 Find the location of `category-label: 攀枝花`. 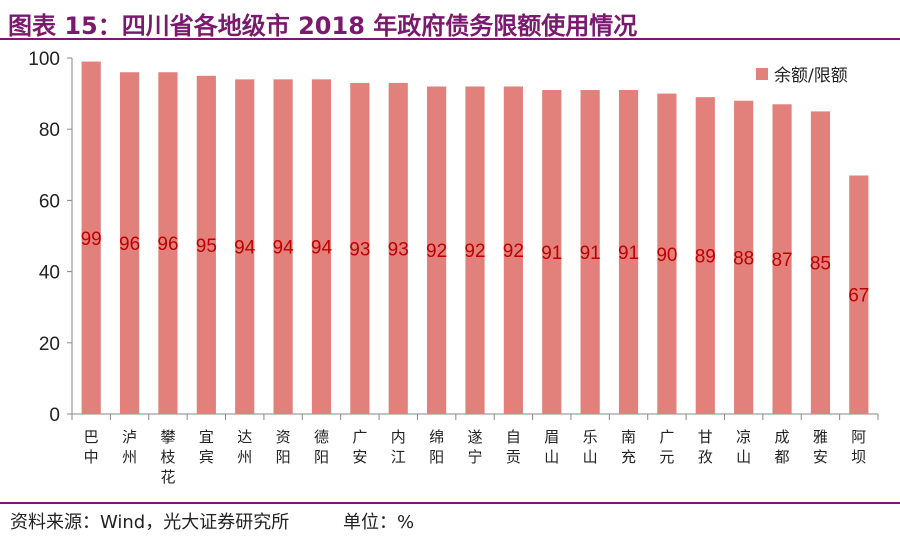

category-label: 攀枝花 is located at coordinates (167, 457).